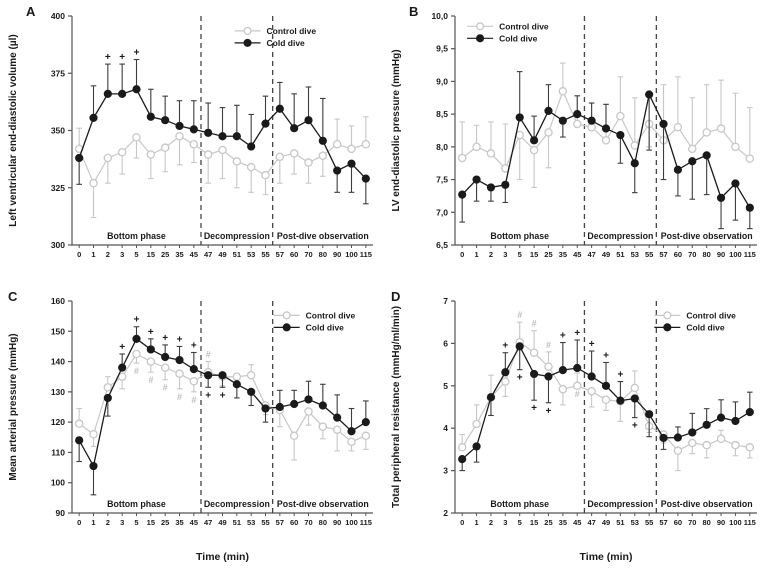  I want to click on series-cold, so click(606, 405).